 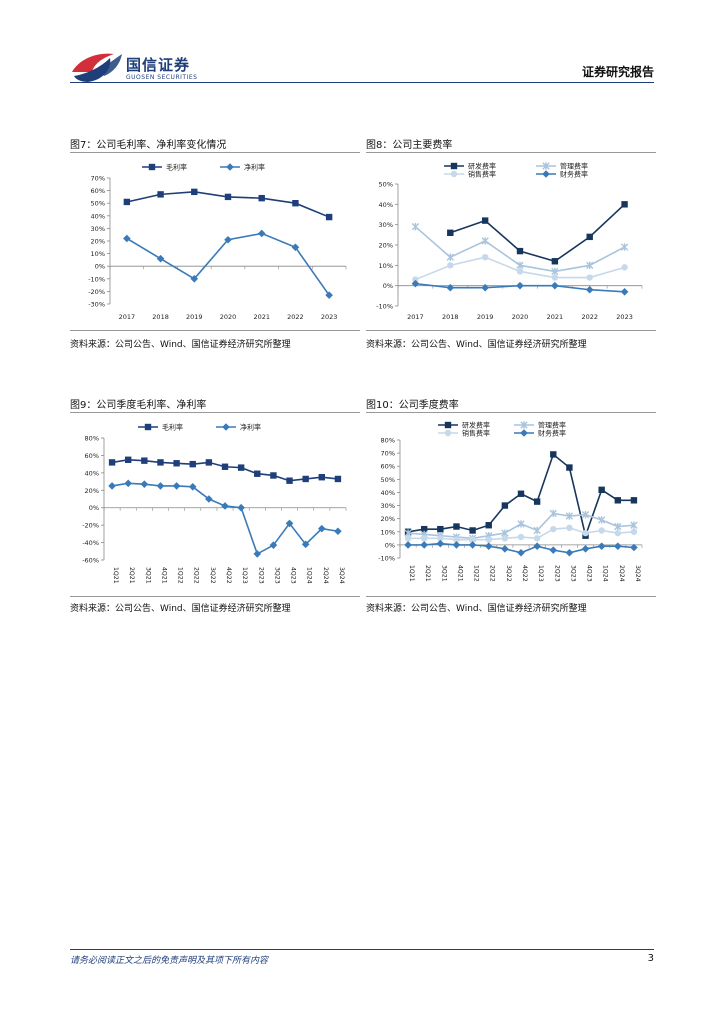 What do you see at coordinates (169, 961) in the screenshot?
I see `footer-disclaimer: 请务必阅读正文之后的免责声明及其项下所有内容` at bounding box center [169, 961].